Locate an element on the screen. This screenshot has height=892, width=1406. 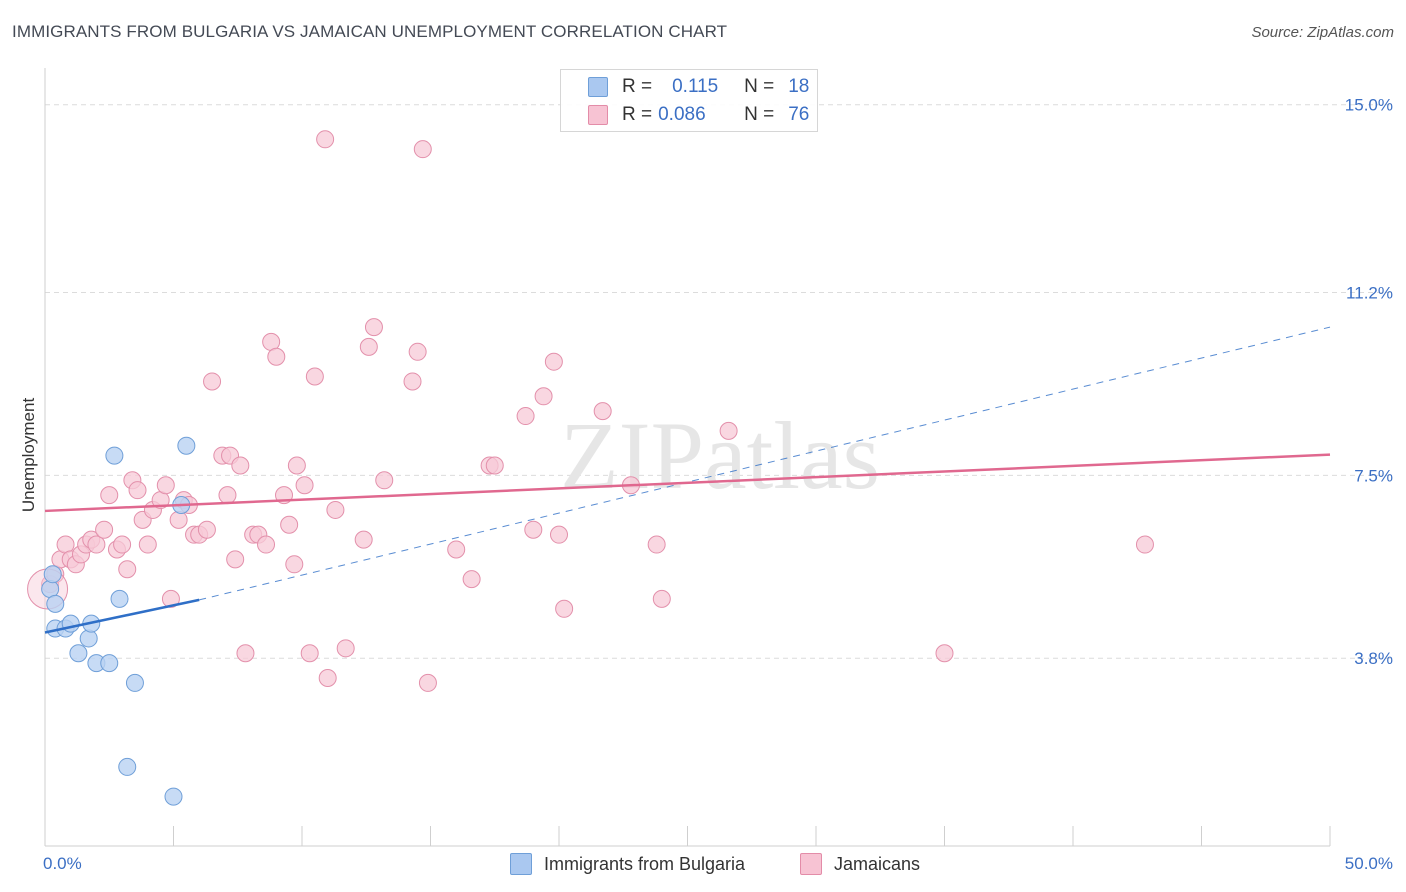
legend-label-jamaicans: Jamaicans is located at coordinates (877, 863).